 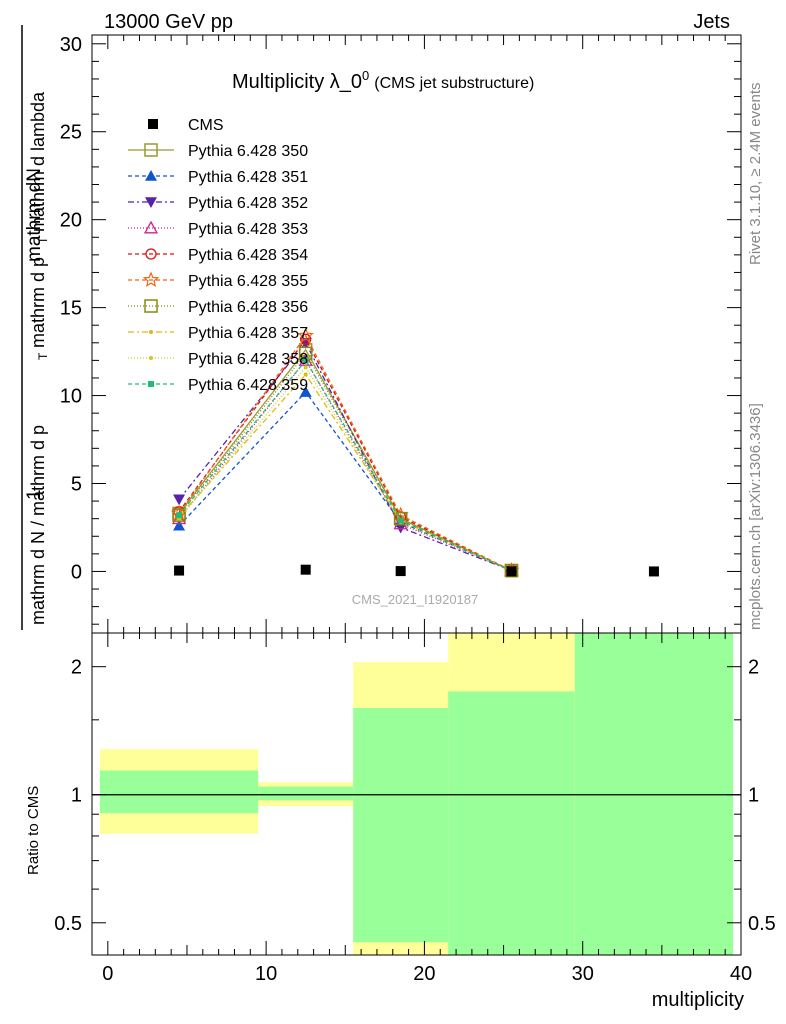 I want to click on legend-label: Pythia 6.428 358, so click(x=248, y=359).